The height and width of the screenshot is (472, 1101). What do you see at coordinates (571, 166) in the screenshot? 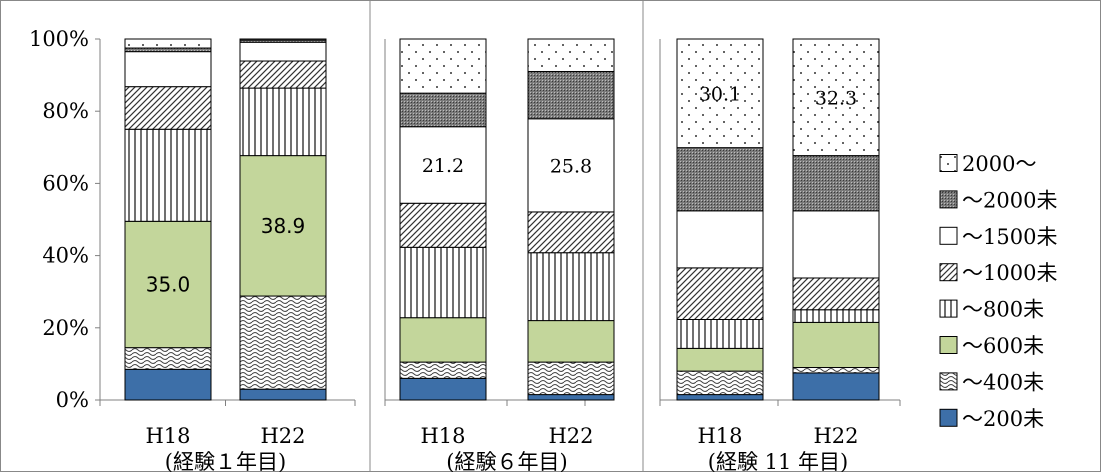
I see `data-label: 25.8` at bounding box center [571, 166].